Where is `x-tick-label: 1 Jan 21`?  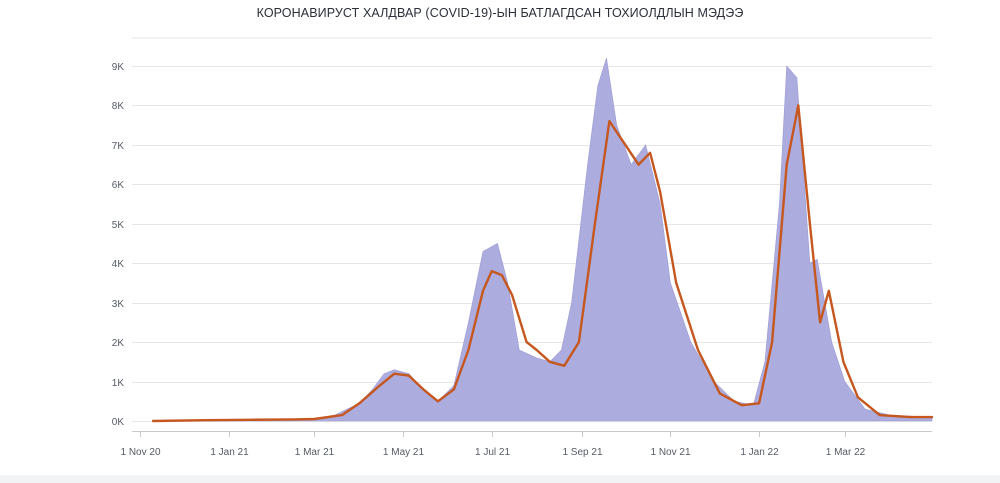
x-tick-label: 1 Jan 21 is located at coordinates (229, 452).